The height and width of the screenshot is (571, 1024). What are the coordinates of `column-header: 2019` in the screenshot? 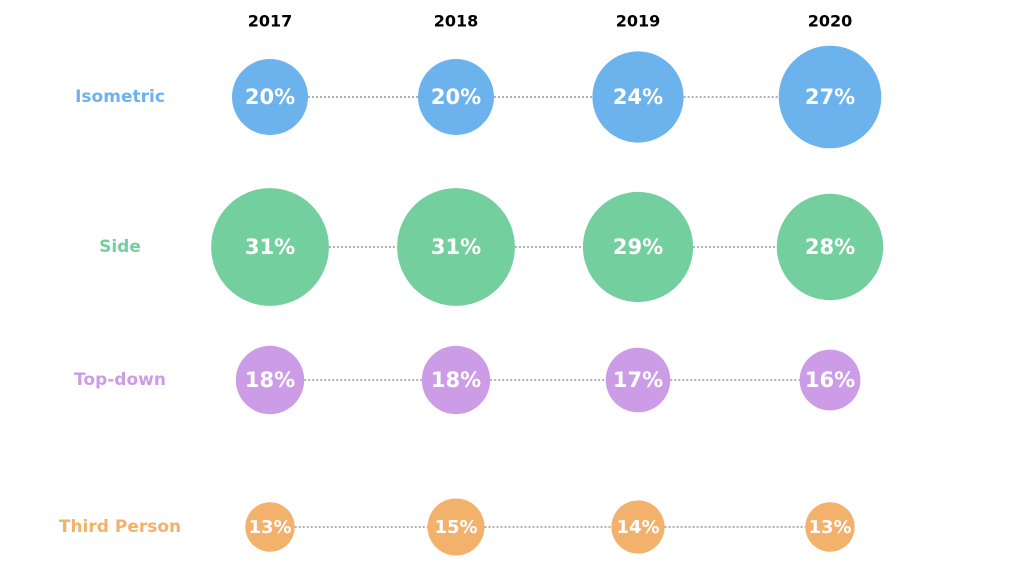 It's located at (638, 21).